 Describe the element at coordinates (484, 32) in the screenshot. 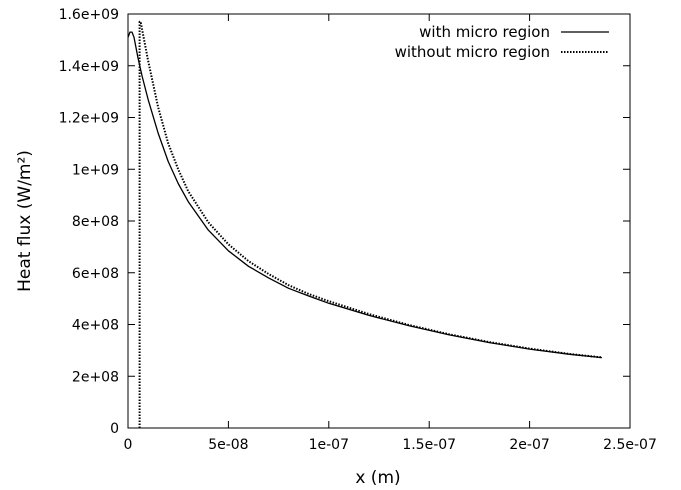

I see `legend-label-with-micro-region: with micro region` at that location.